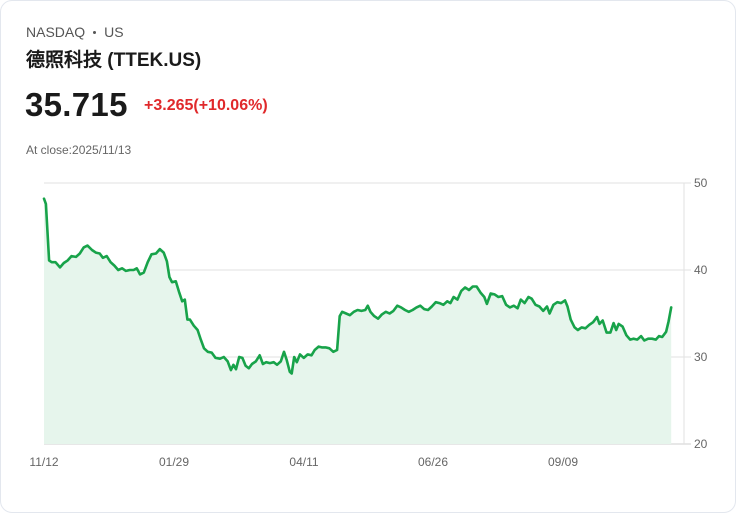  I want to click on x-tick-label: 04/11, so click(303, 462).